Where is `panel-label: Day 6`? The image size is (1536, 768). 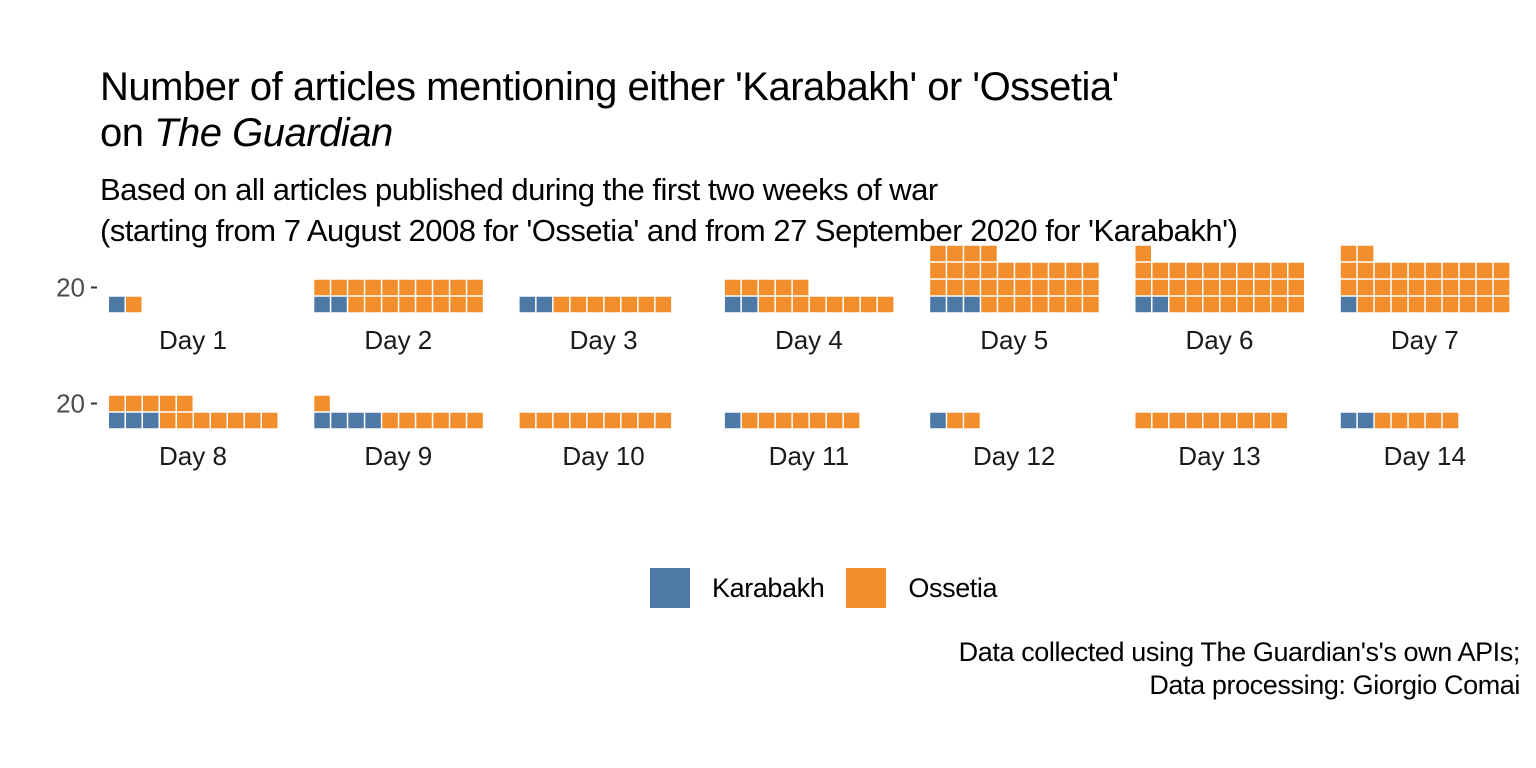 panel-label: Day 6 is located at coordinates (1220, 340).